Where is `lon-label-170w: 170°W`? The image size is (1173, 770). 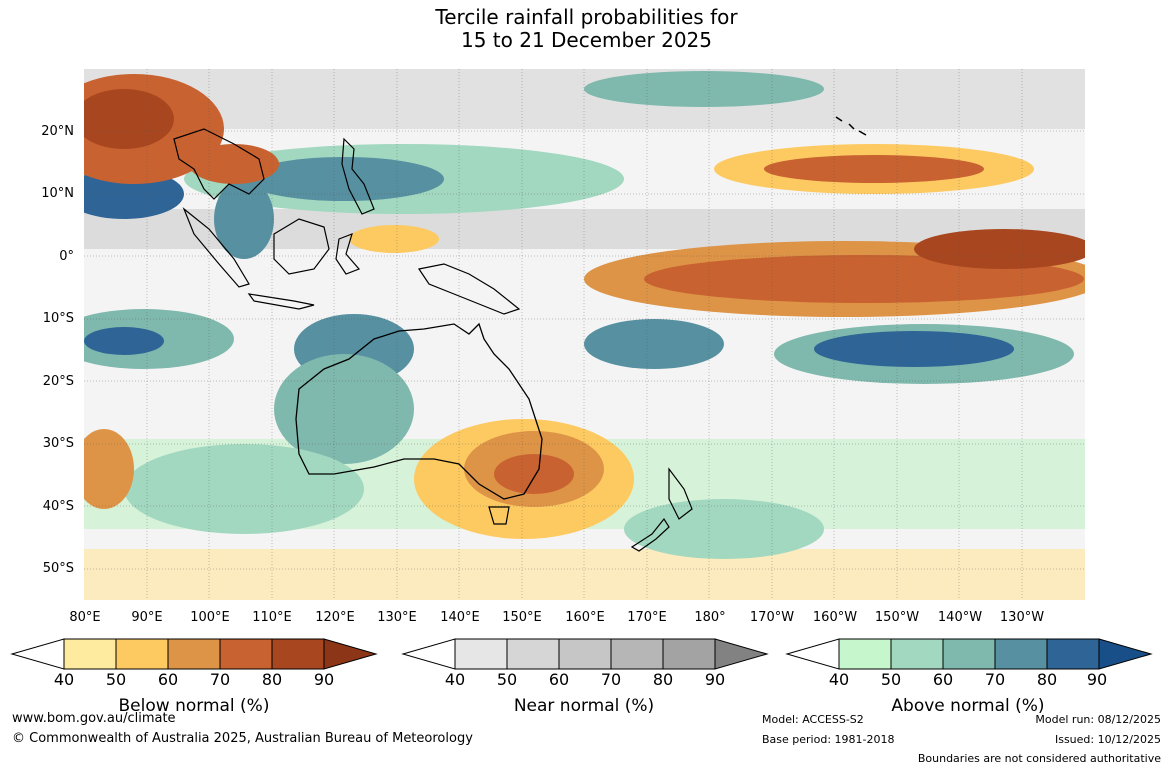 lon-label-170w: 170°W is located at coordinates (772, 617).